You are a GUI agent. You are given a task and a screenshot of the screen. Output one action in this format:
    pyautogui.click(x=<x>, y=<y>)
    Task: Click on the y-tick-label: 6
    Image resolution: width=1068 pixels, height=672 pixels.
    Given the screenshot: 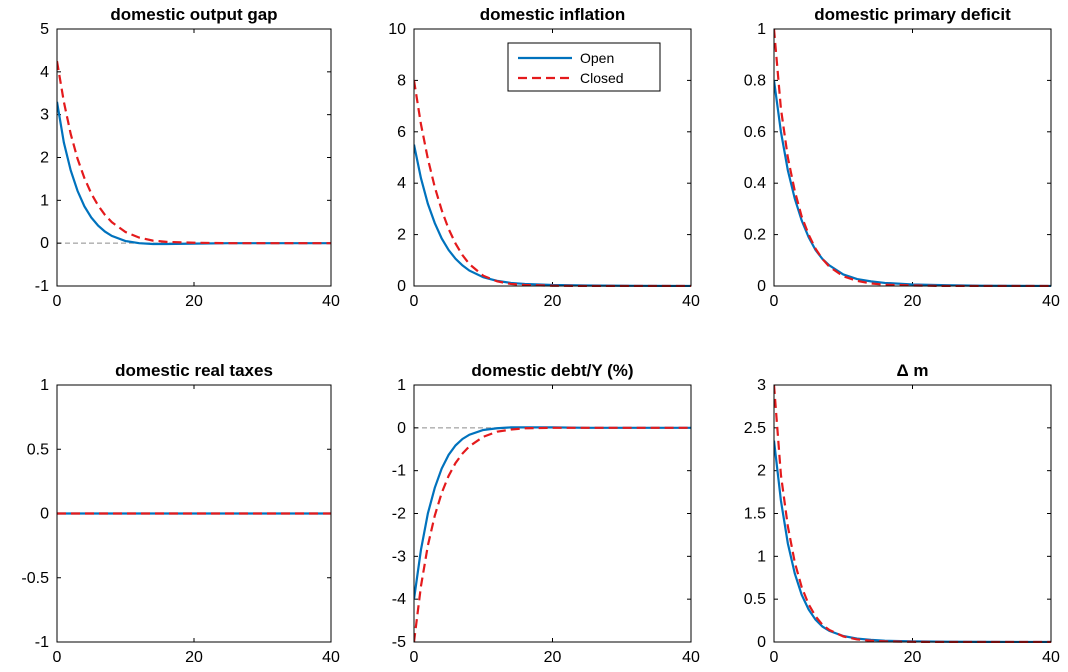 What is the action you would take?
    pyautogui.click(x=401, y=132)
    